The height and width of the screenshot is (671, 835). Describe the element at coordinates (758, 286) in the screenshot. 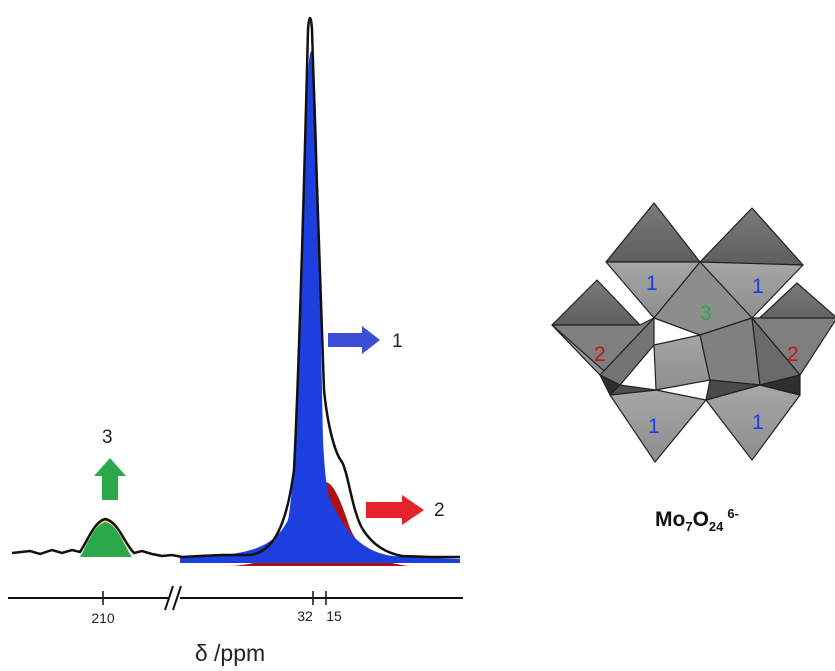

I see `site-label-1b: 1` at that location.